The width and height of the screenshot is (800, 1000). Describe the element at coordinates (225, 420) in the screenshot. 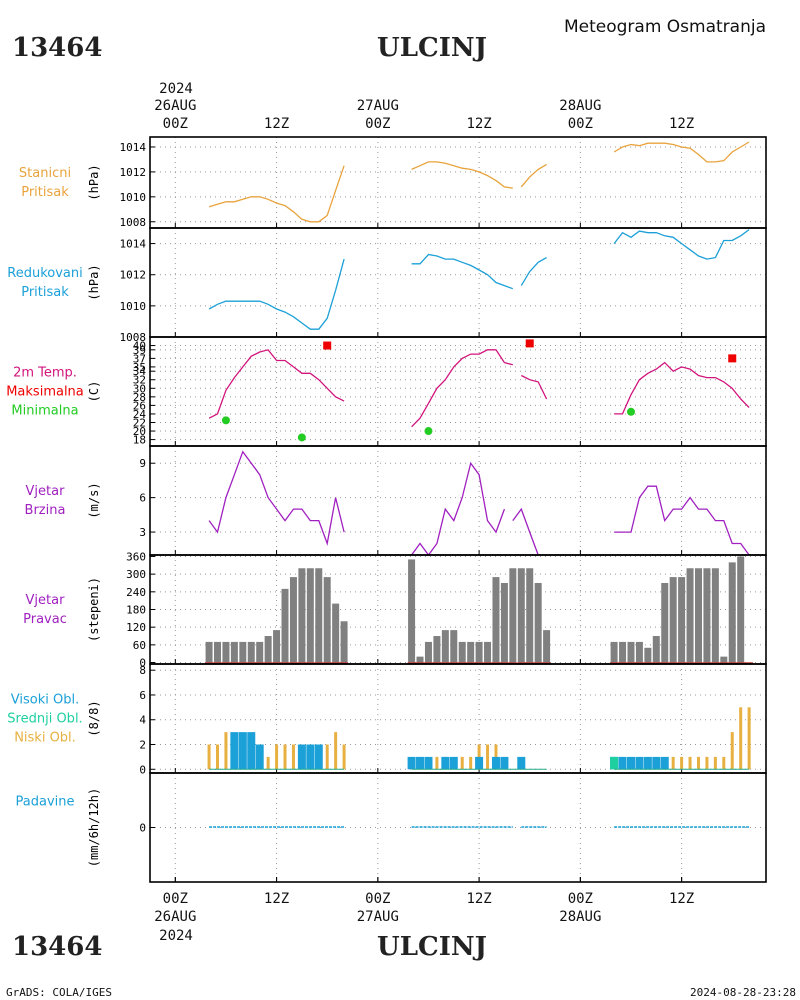

I see `tmin-marker` at that location.